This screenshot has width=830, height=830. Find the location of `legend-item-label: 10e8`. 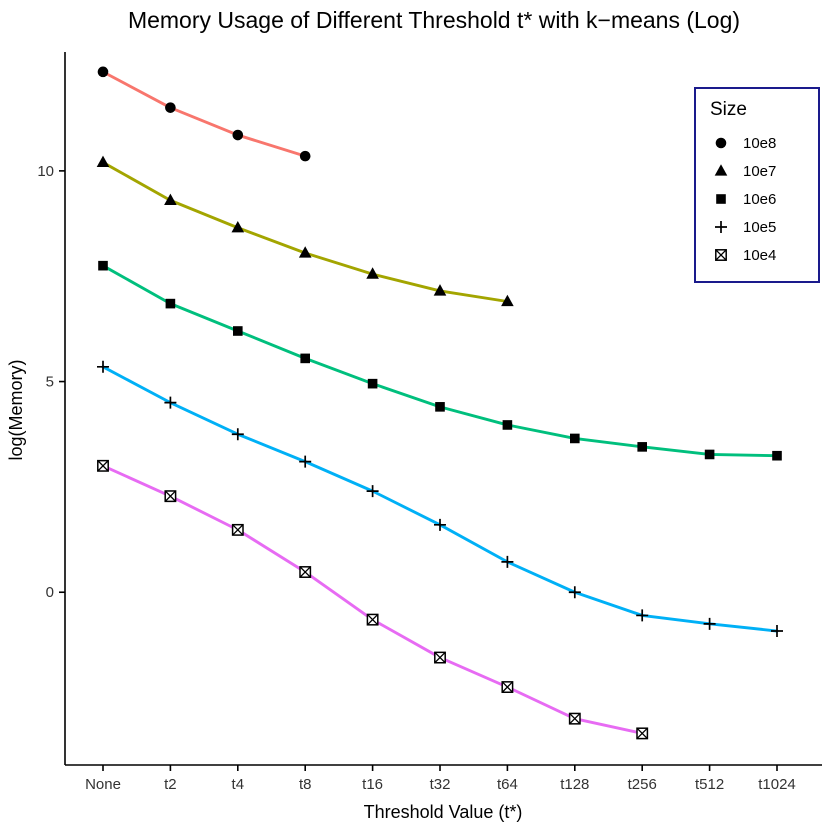

legend-item-label: 10e8 is located at coordinates (760, 143).